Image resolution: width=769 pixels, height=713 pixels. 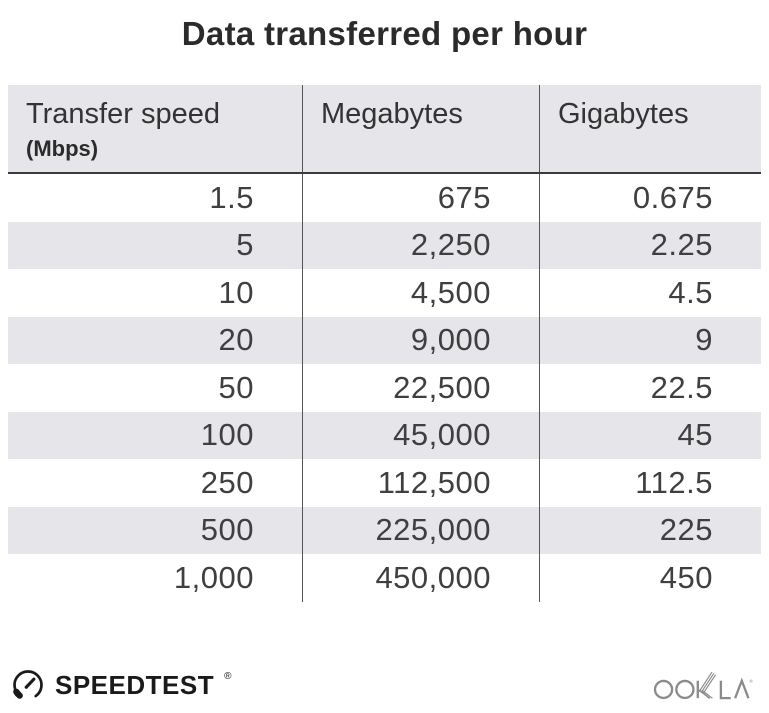 What do you see at coordinates (420, 198) in the screenshot?
I see `table-cell: 675` at bounding box center [420, 198].